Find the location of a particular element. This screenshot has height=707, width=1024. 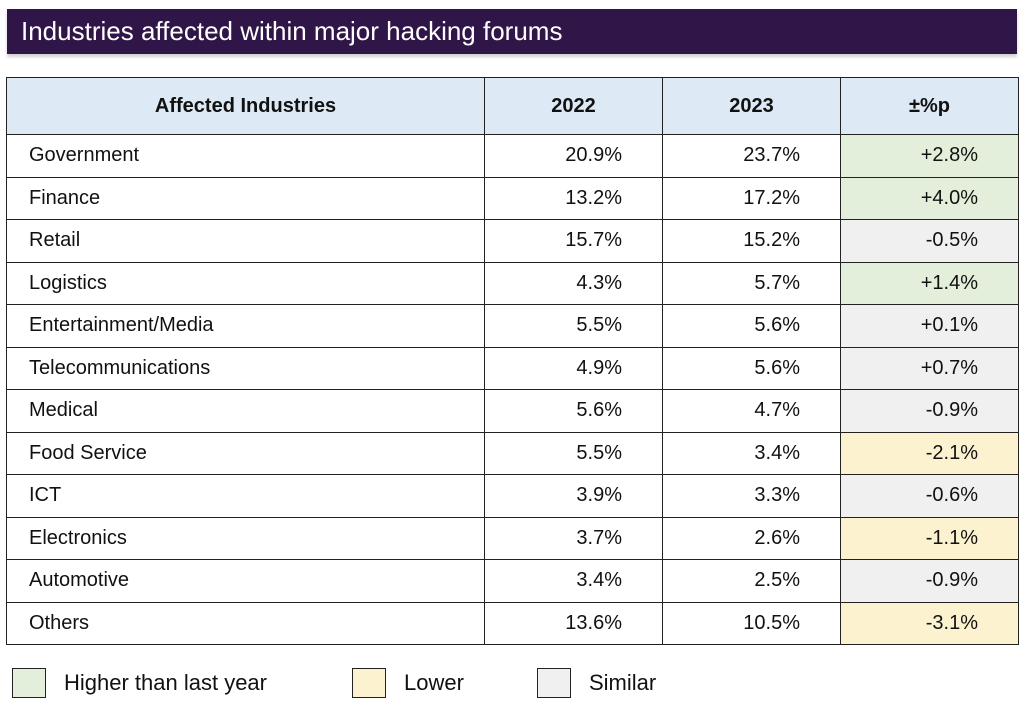

industry-cell: Electronics is located at coordinates (245, 538).